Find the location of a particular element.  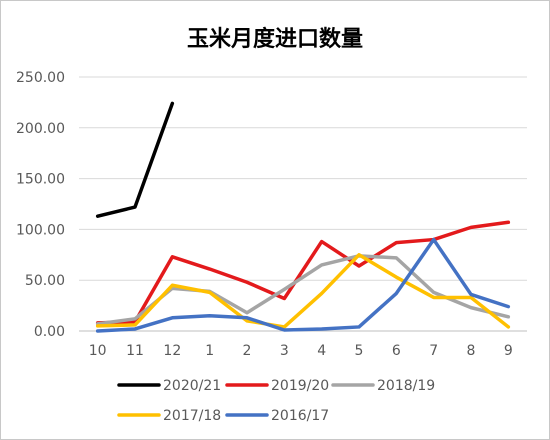

x-tick-label: 4 is located at coordinates (321, 351).